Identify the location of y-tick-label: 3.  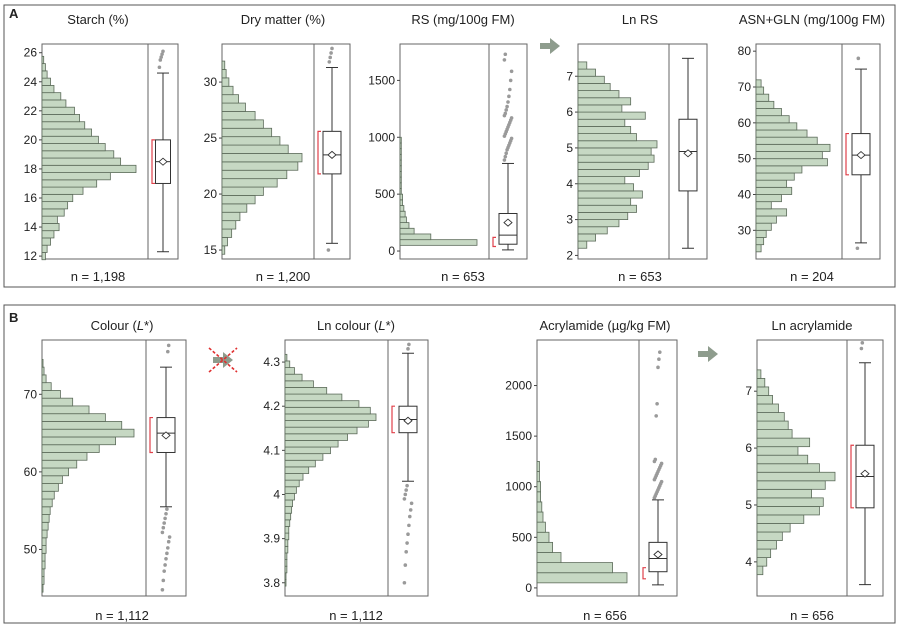
(569, 220).